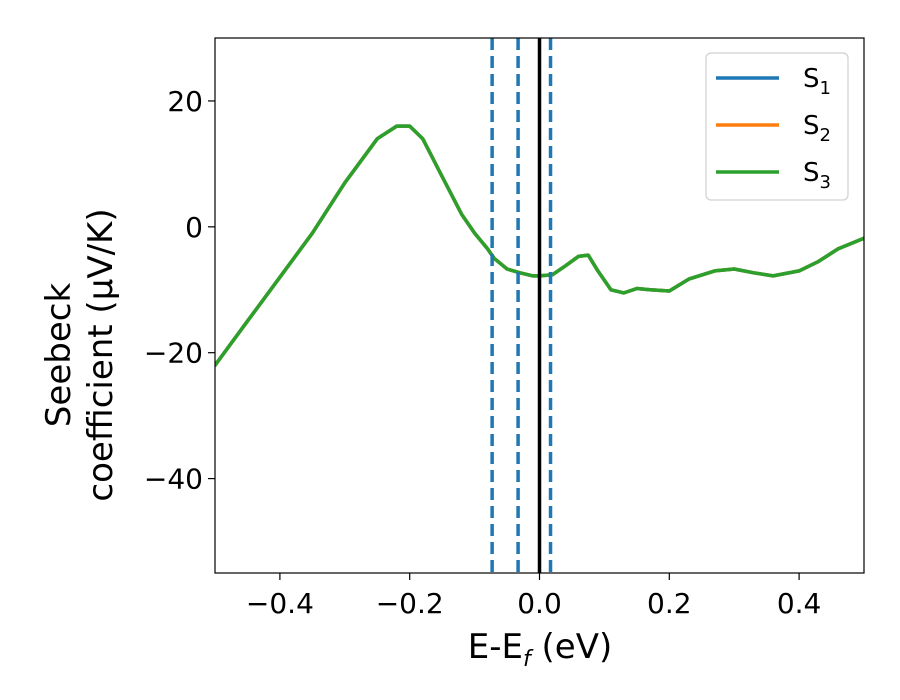  I want to click on x-tick-label: 0.0, so click(539, 603).